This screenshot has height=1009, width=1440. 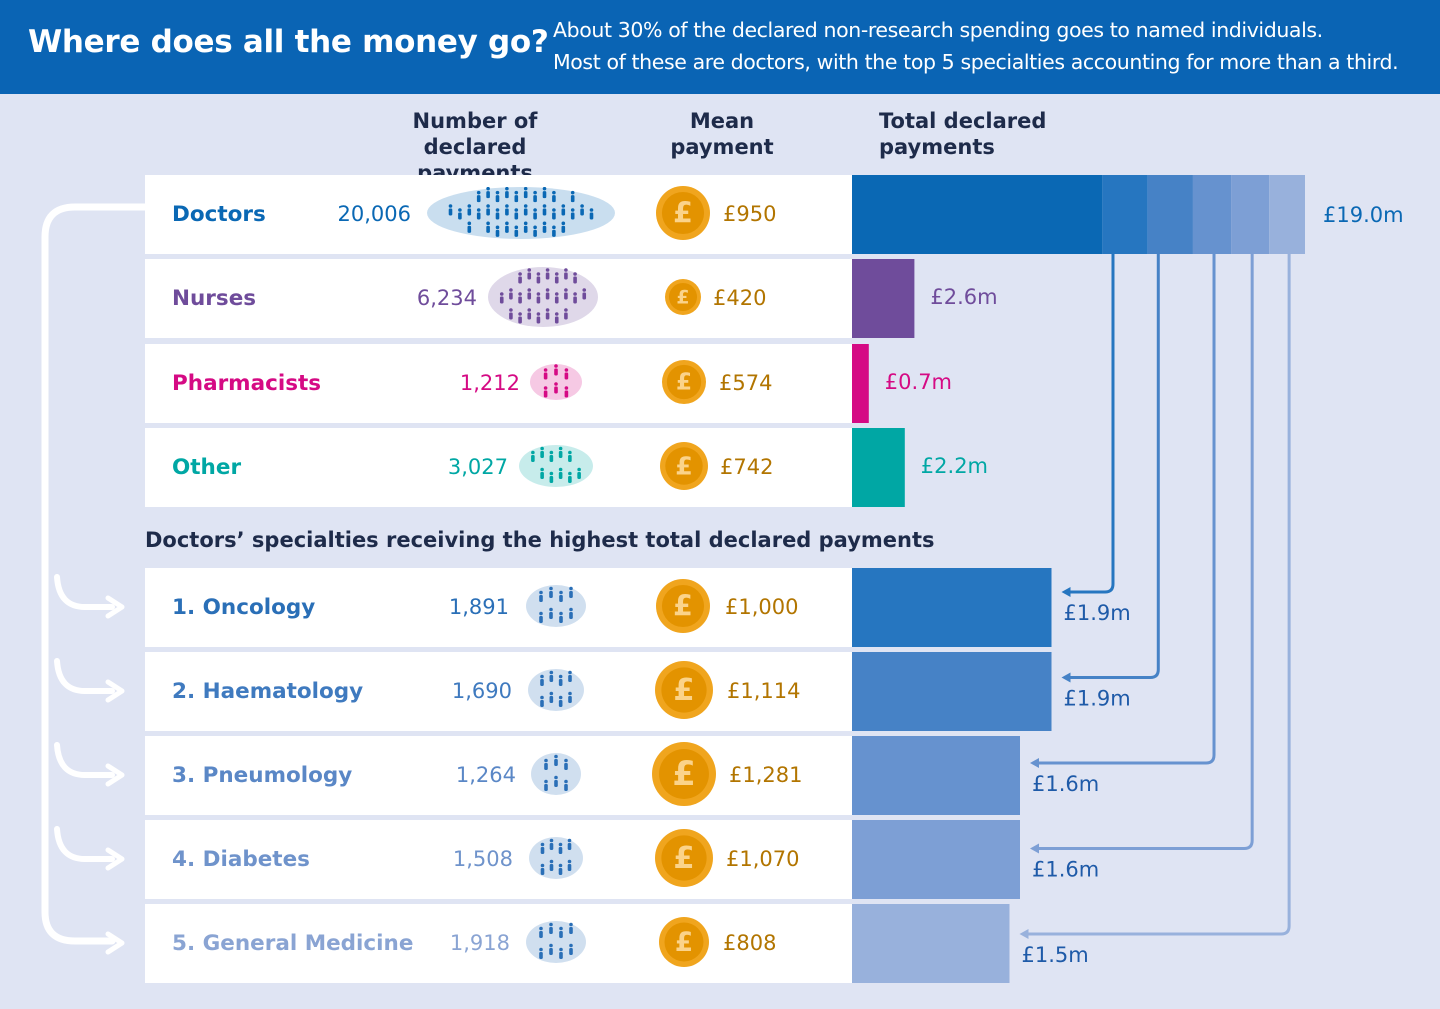 What do you see at coordinates (883, 298) in the screenshot?
I see `bar-nurses` at bounding box center [883, 298].